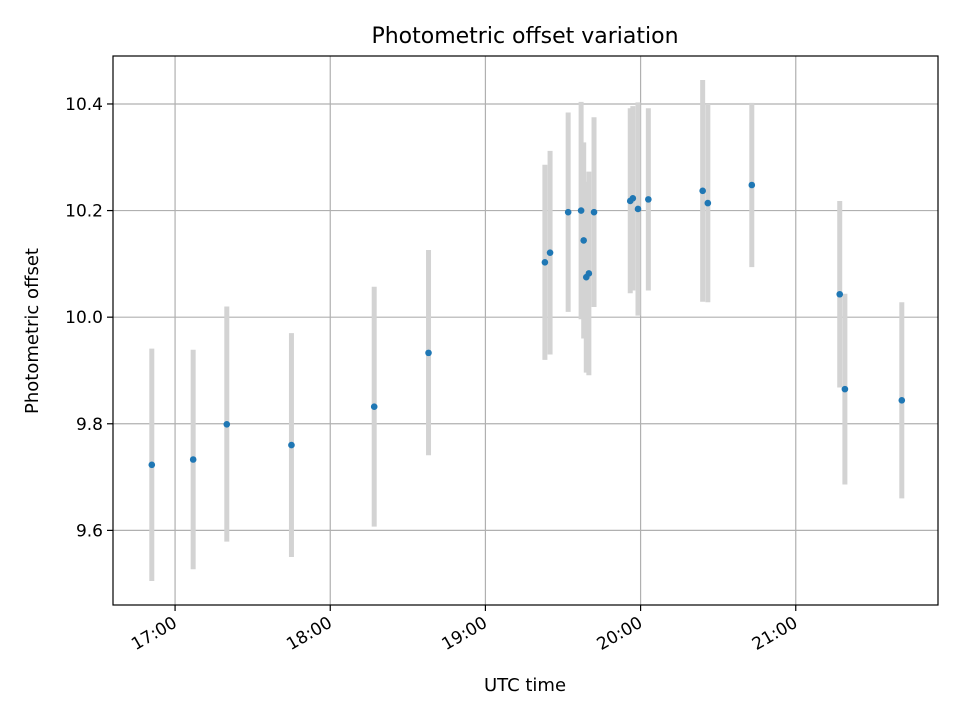  I want to click on y-tick-label: 9.8, so click(89, 425).